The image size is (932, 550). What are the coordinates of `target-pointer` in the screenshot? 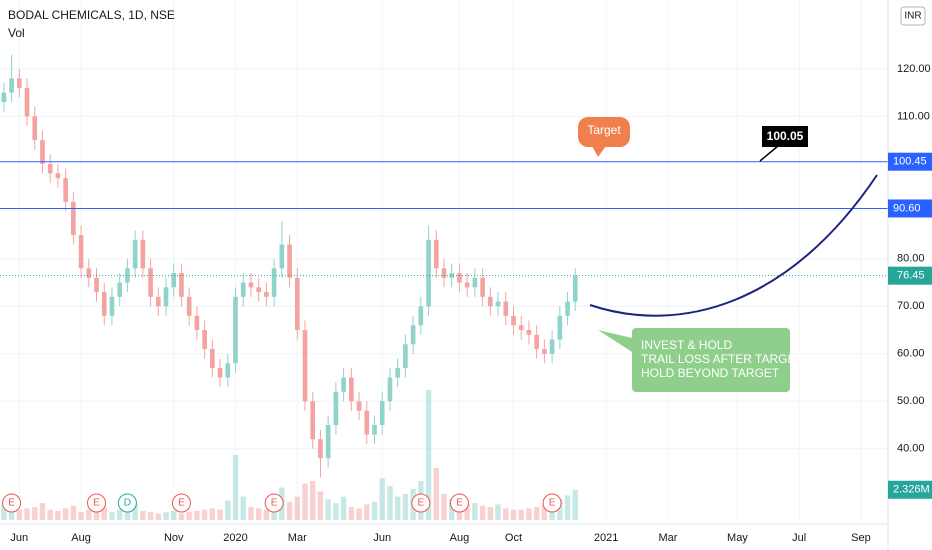 It's located at (599, 151).